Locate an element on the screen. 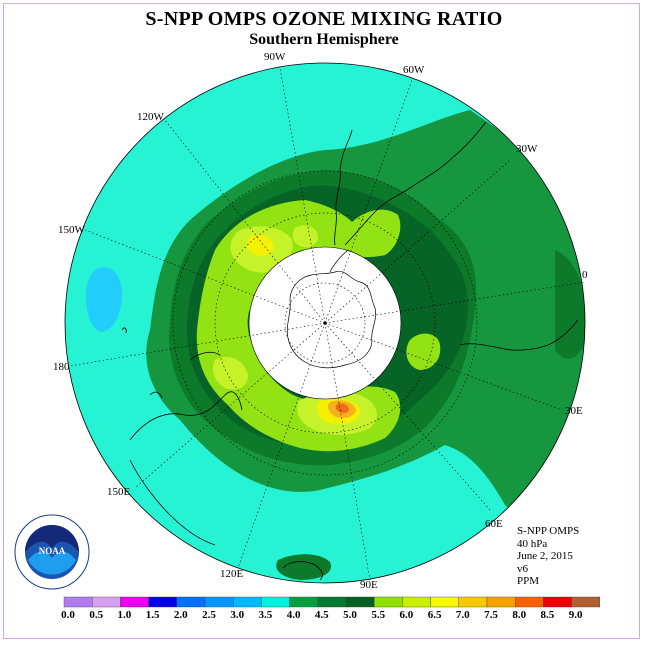 Image resolution: width=648 pixels, height=648 pixels. coastline-australia is located at coordinates (186, 448).